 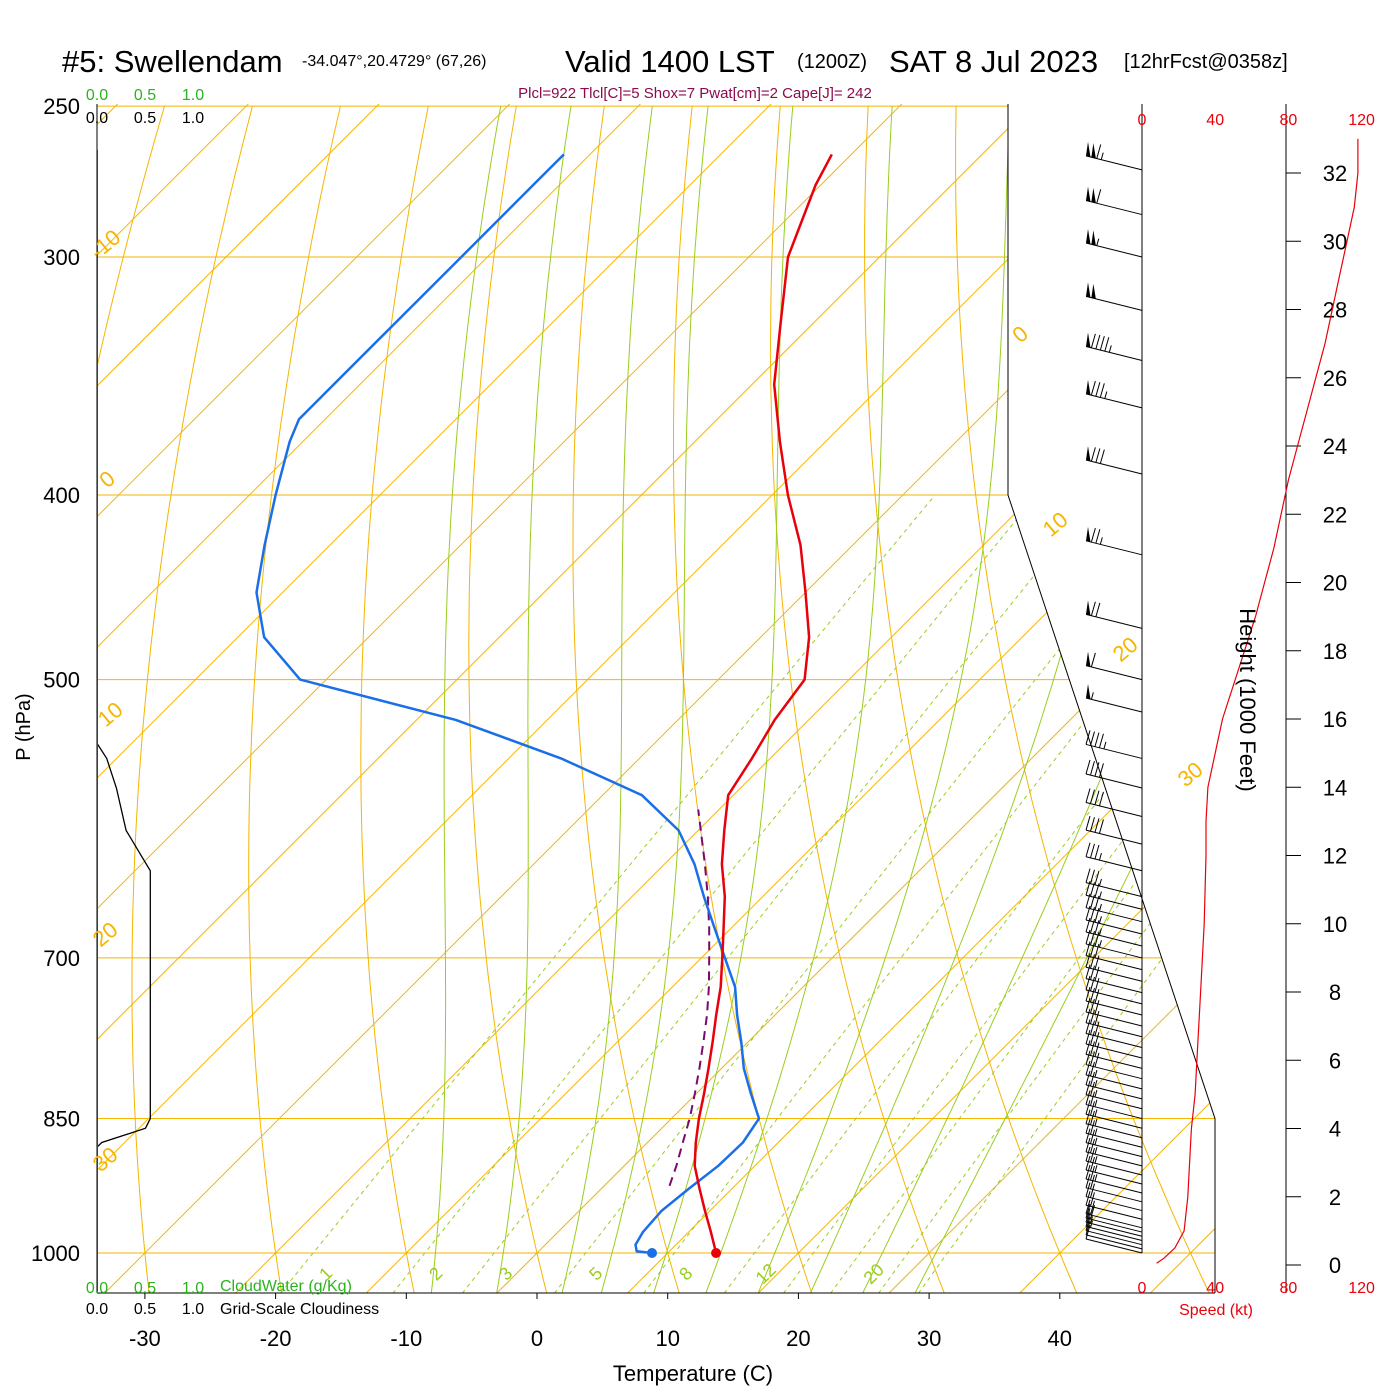 I want to click on x-tick-label: -10, so click(x=406, y=1338).